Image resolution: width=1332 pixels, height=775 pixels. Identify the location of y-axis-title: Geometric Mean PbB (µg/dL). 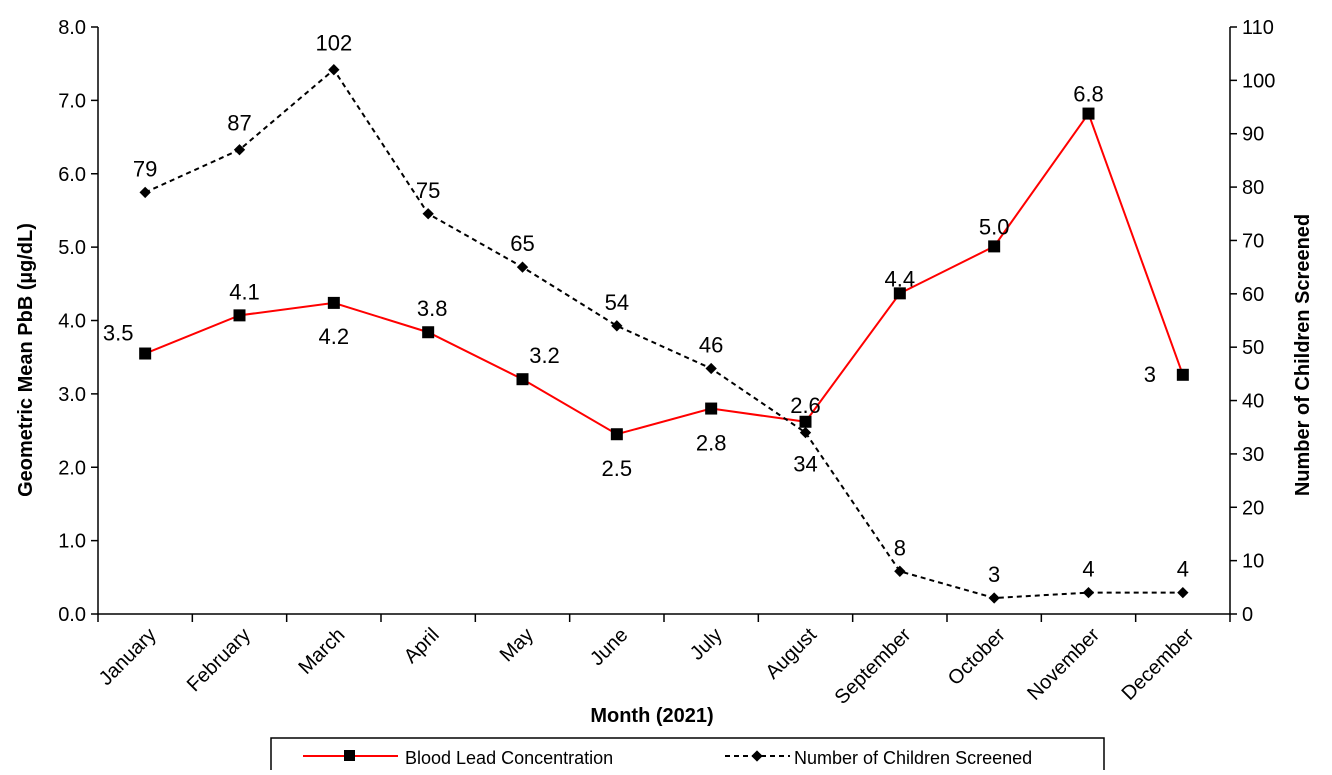
(26, 360).